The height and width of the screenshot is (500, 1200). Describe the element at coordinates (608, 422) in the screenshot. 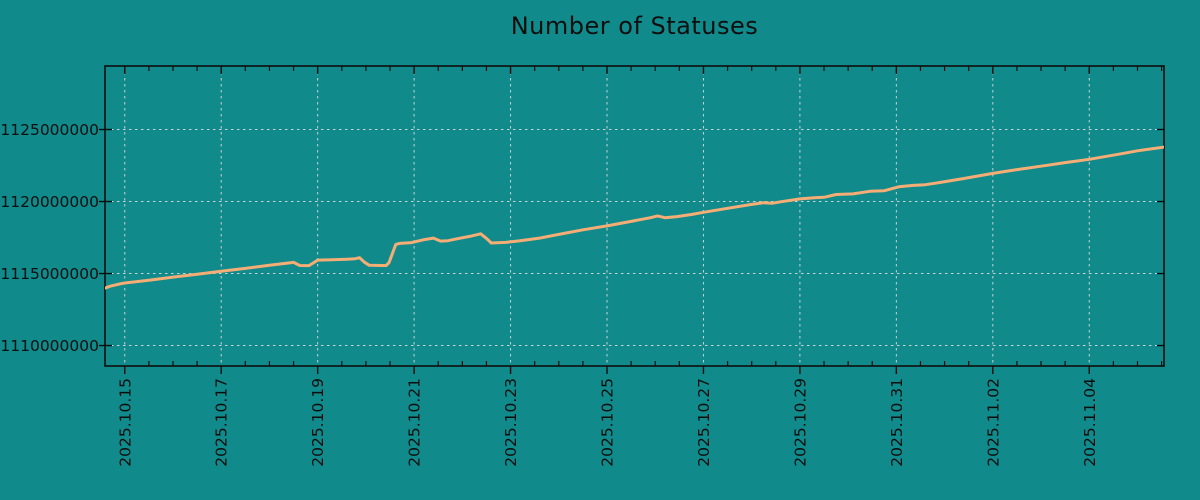

I see `x-tick-label: 2025.10.25` at that location.